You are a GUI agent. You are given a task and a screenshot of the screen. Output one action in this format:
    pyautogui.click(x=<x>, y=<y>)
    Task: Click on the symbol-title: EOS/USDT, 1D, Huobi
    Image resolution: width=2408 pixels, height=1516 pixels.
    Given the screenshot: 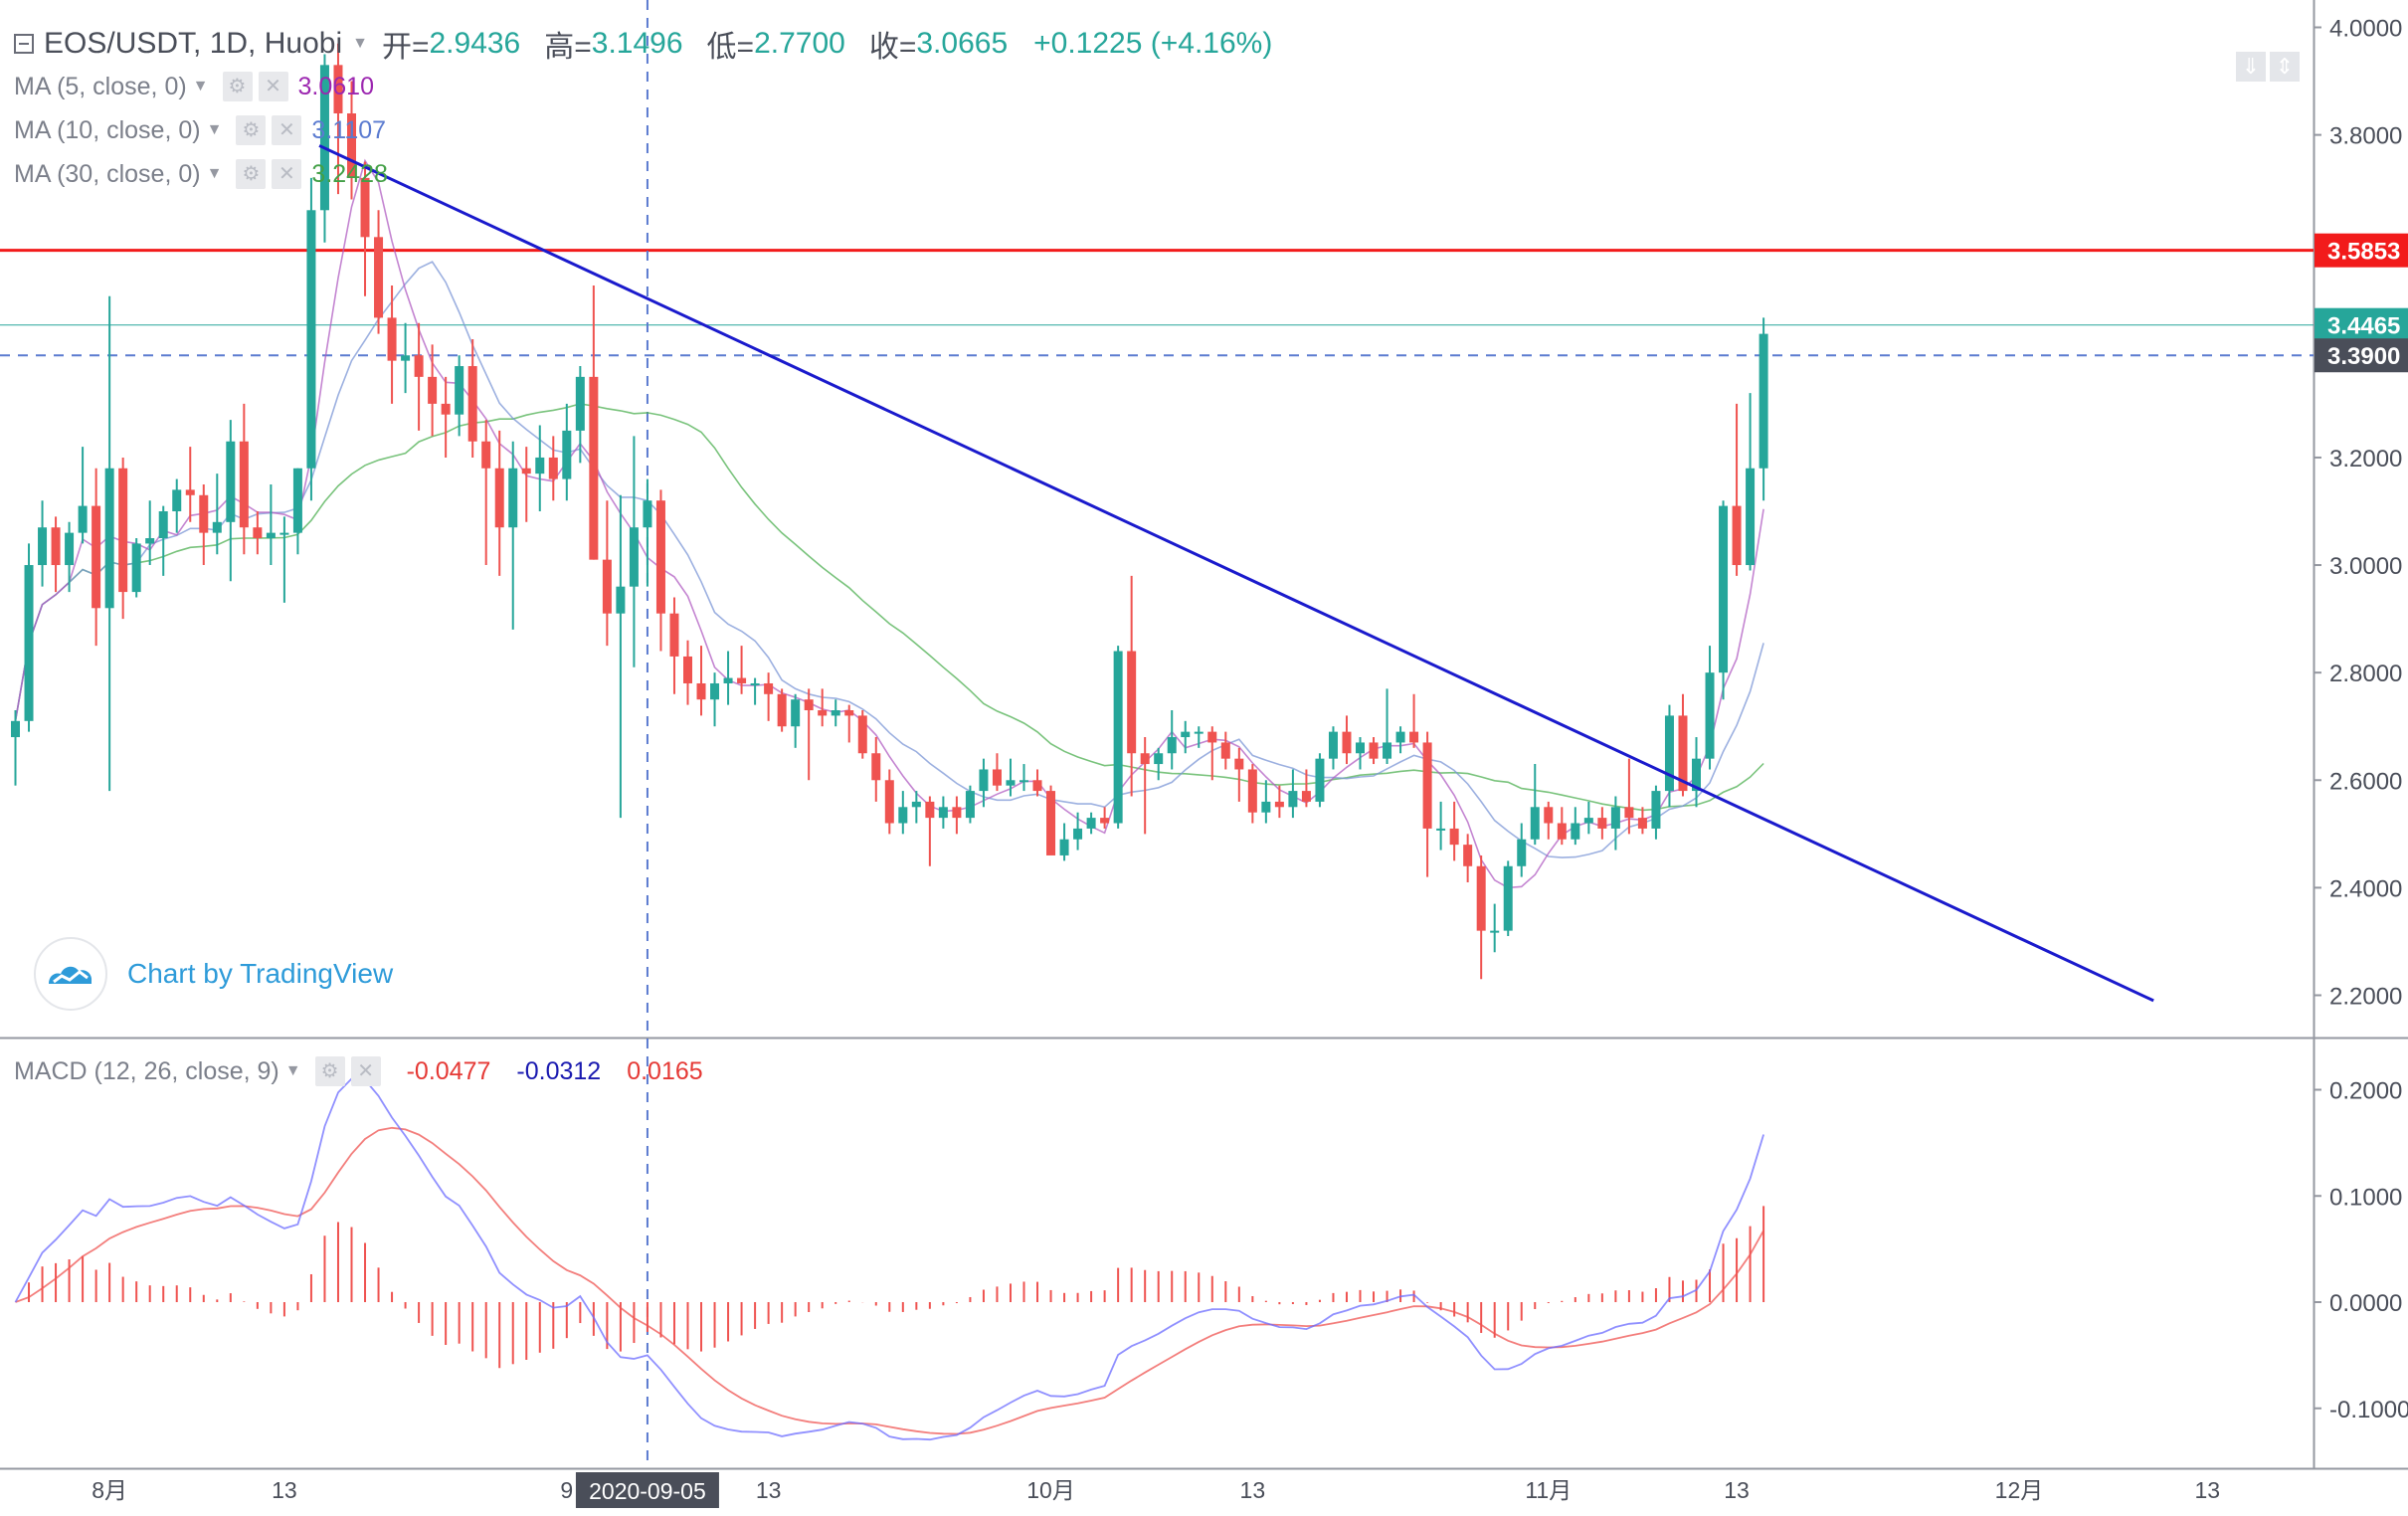 What is the action you would take?
    pyautogui.click(x=194, y=44)
    